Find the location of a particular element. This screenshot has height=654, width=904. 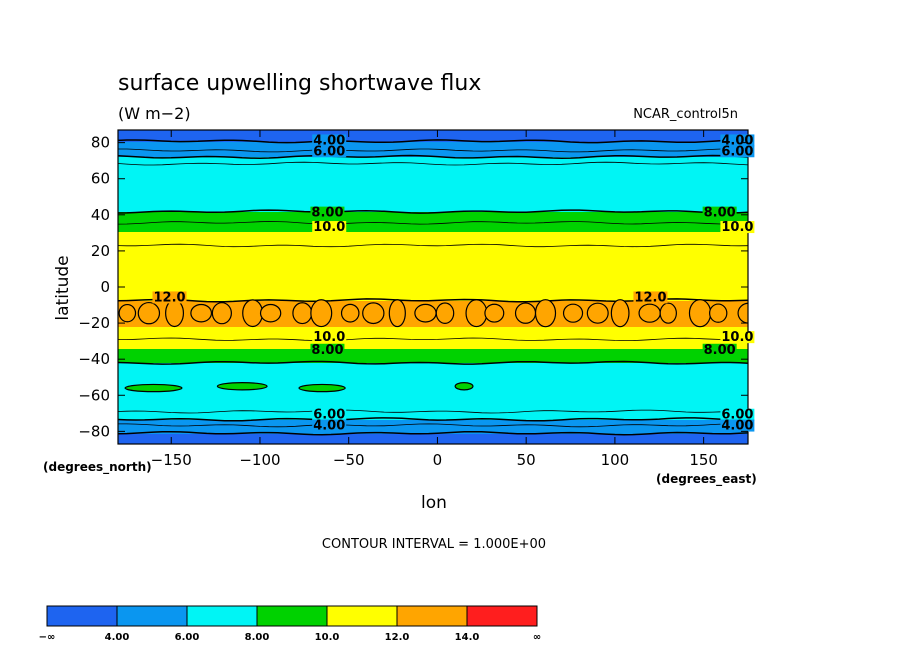

x-tick-label: 100 is located at coordinates (615, 460).